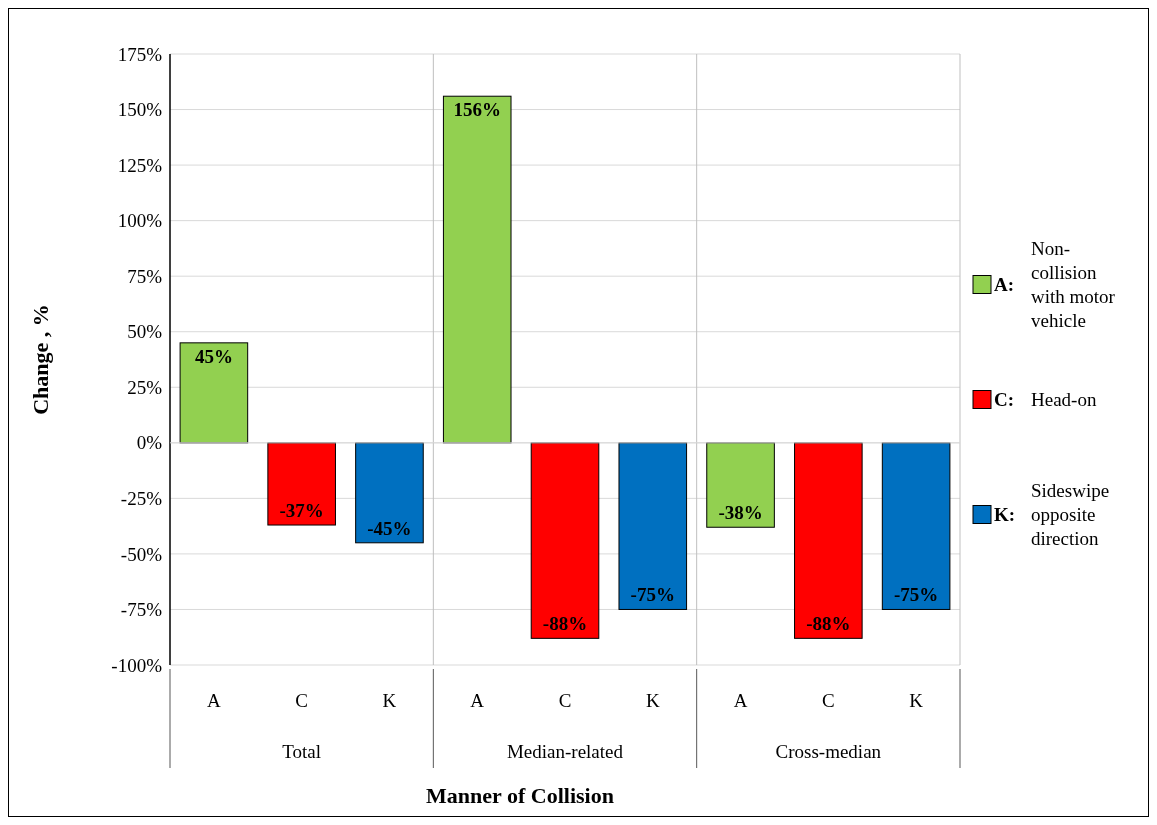  What do you see at coordinates (565, 751) in the screenshot?
I see `text: Median-related` at bounding box center [565, 751].